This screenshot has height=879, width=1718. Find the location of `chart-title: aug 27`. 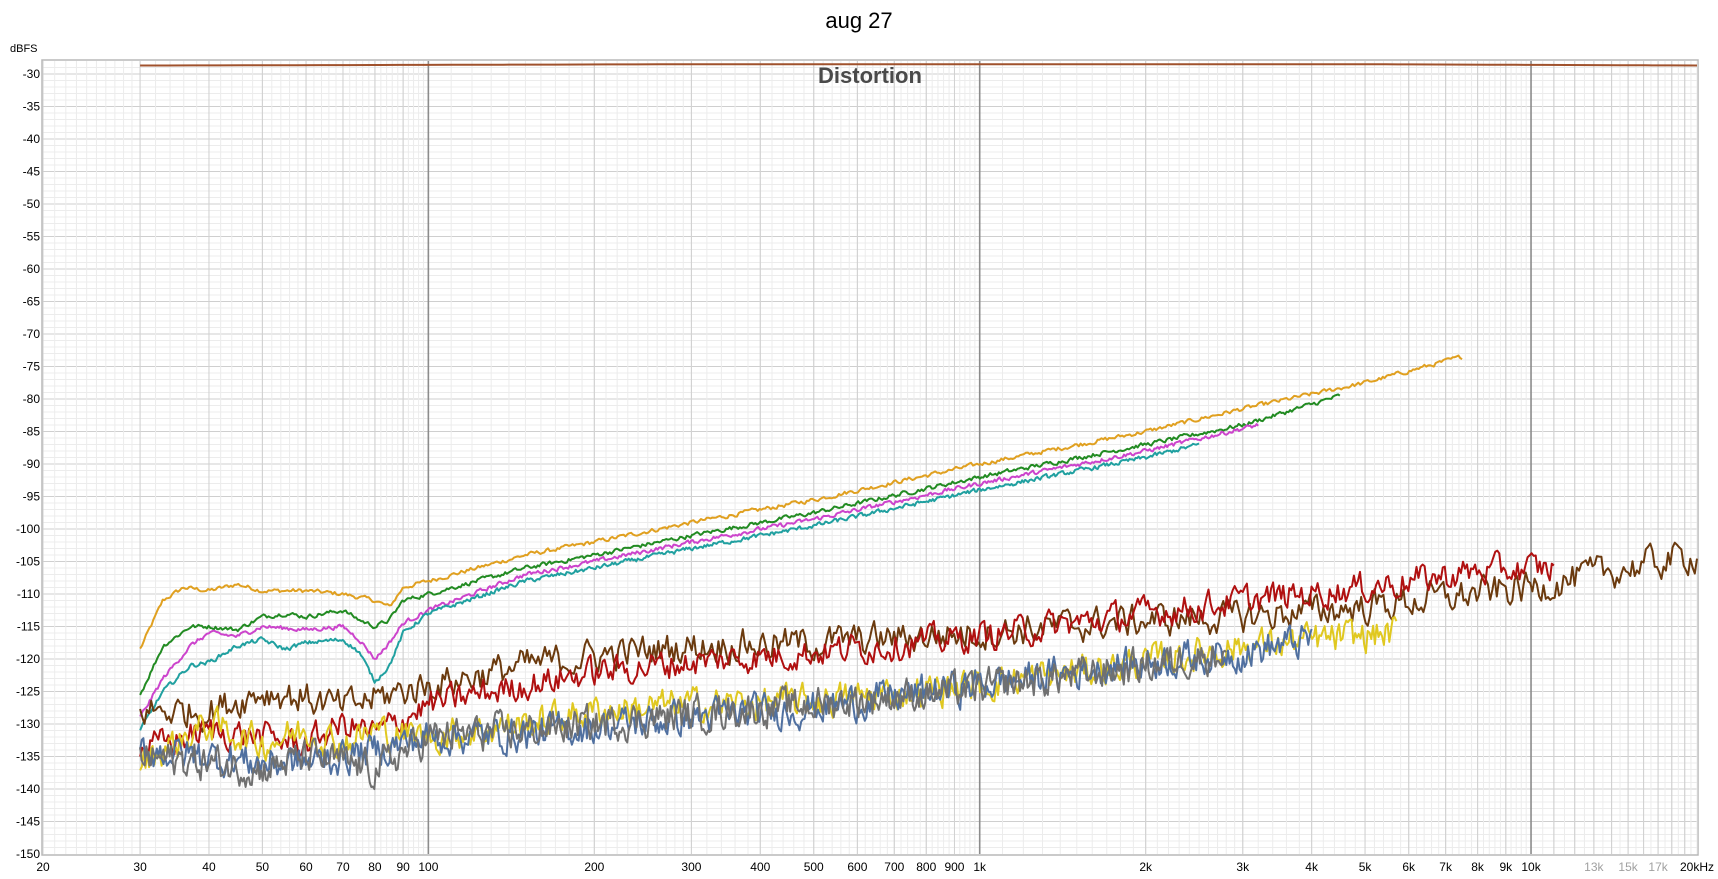

chart-title: aug 27 is located at coordinates (859, 20).